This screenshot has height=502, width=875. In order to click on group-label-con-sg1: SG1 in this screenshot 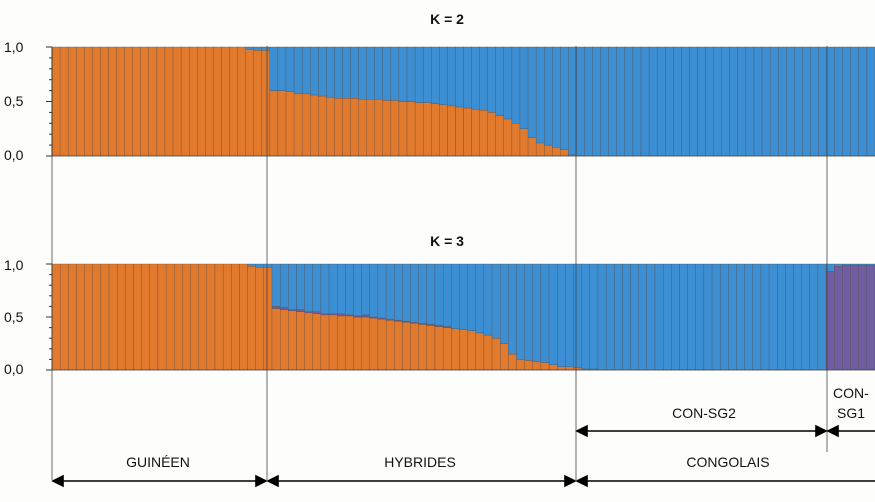, I will do `click(851, 413)`.